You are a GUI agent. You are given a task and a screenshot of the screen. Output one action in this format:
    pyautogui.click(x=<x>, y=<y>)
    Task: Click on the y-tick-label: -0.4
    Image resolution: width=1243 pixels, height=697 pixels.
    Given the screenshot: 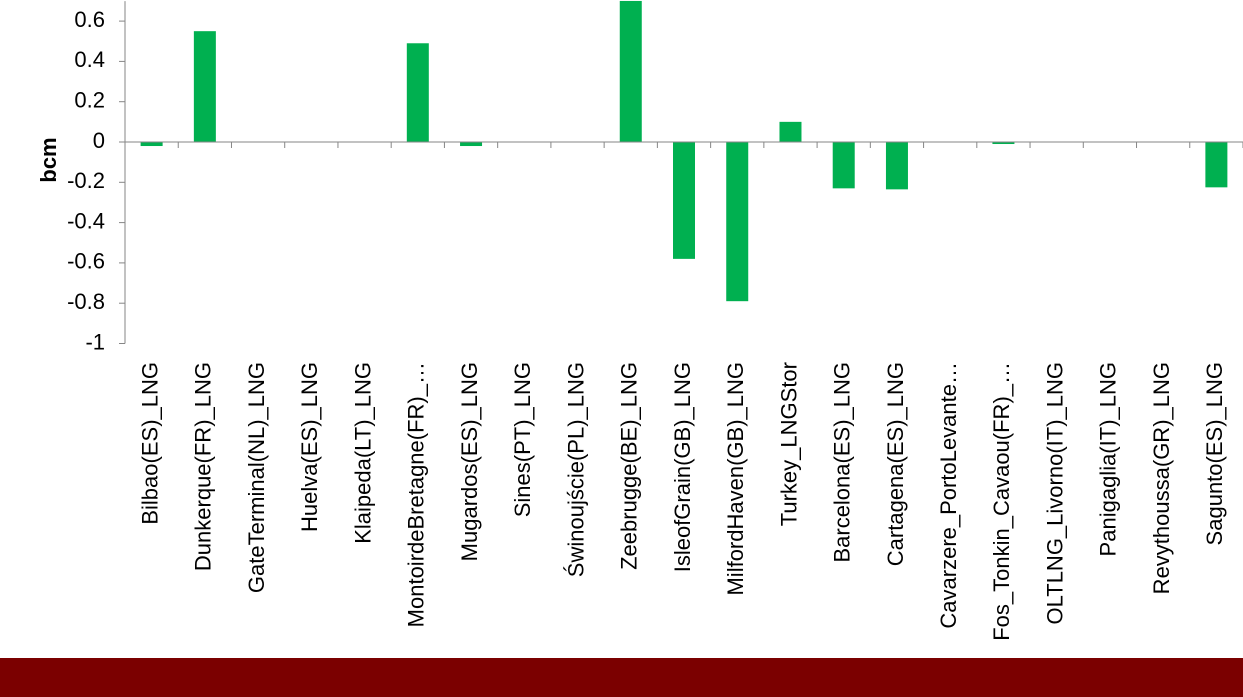 What is the action you would take?
    pyautogui.click(x=86, y=220)
    